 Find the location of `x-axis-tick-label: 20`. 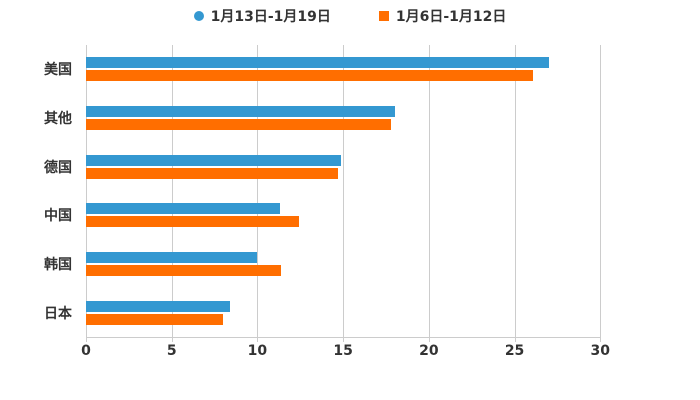

x-axis-tick-label: 20 is located at coordinates (429, 351).